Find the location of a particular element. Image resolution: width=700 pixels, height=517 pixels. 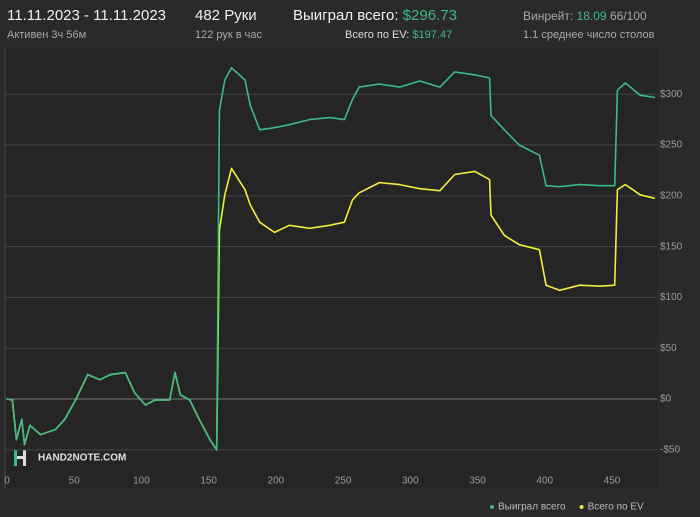

y-tick-label: $250 is located at coordinates (671, 145).